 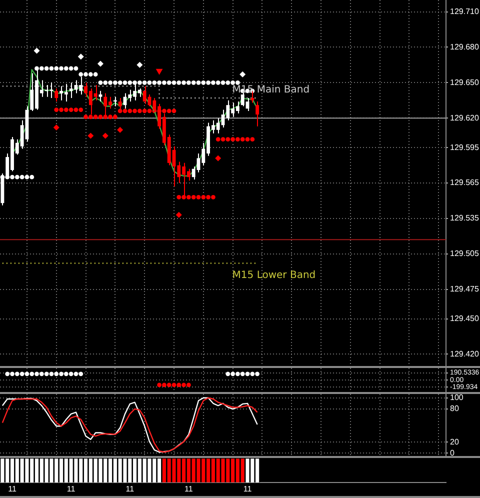 I want to click on y-tick-label: 129.505, so click(x=465, y=253).